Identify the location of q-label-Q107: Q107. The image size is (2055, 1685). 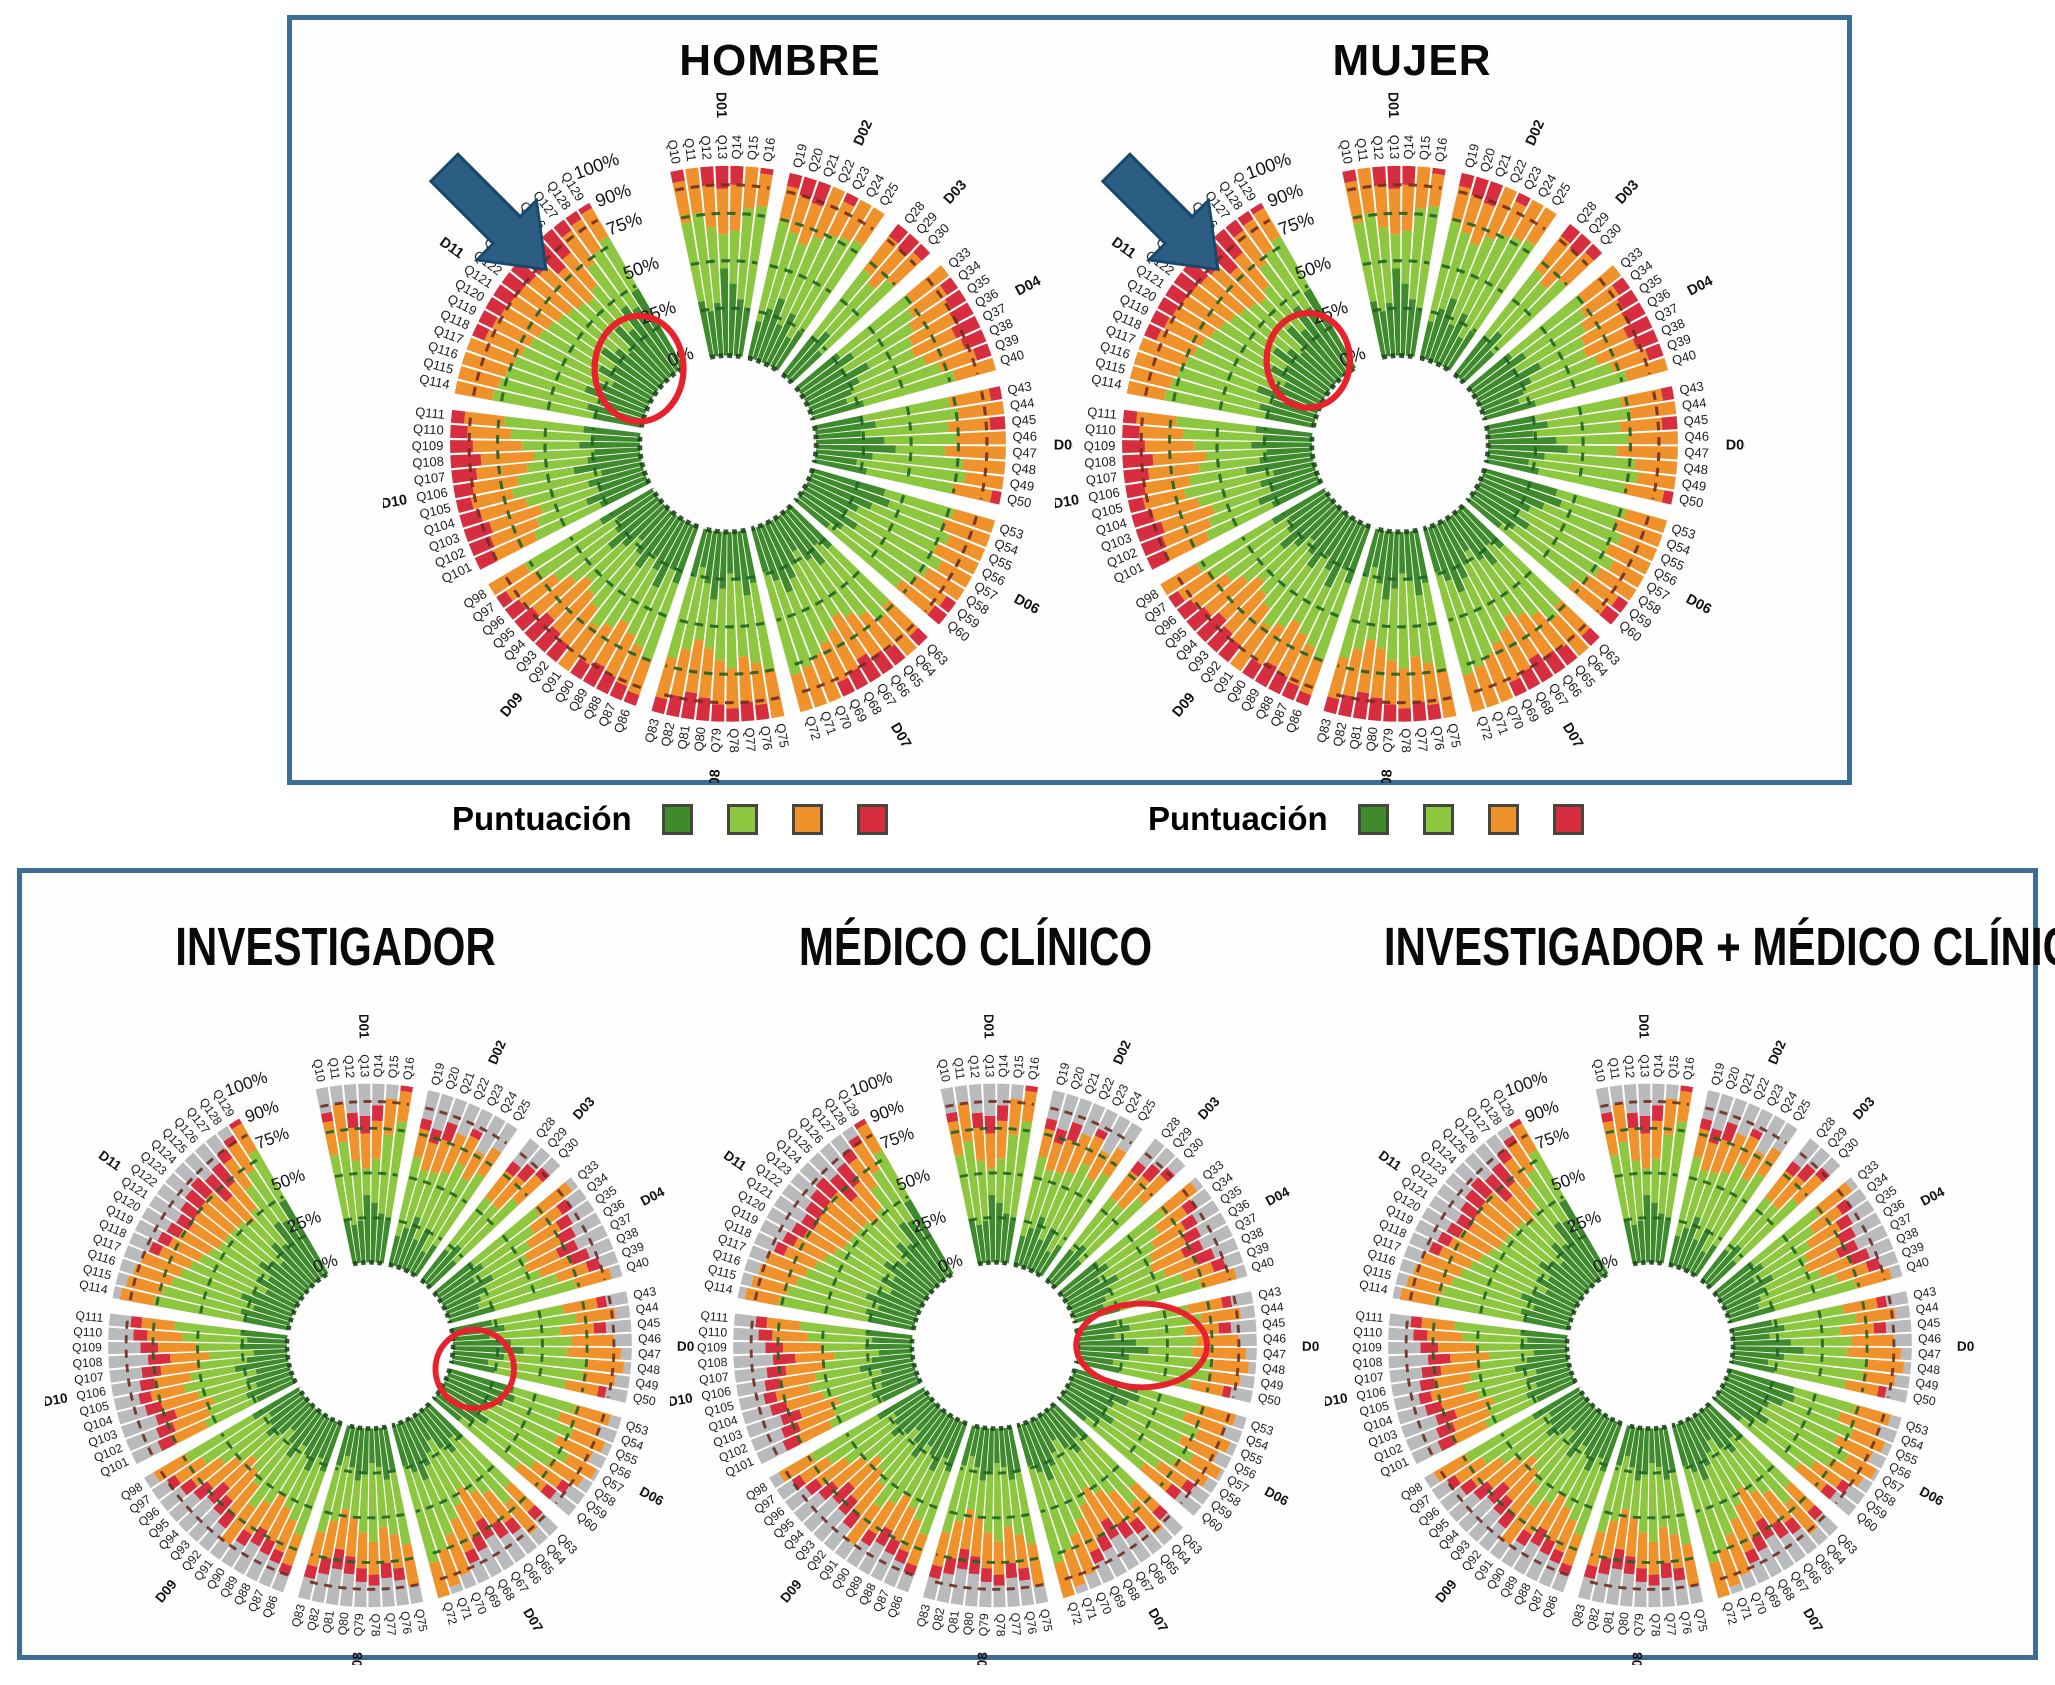
(429, 478).